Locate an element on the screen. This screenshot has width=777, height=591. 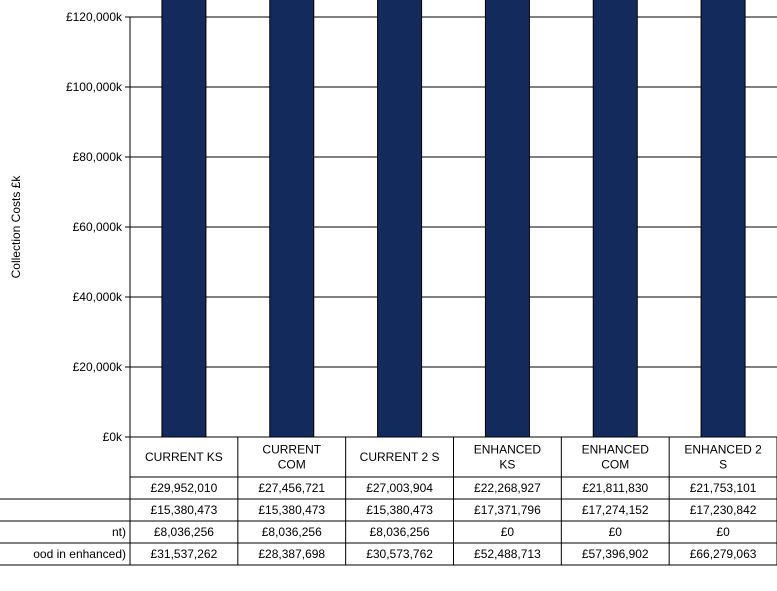
y-tick-label: £0k is located at coordinates (113, 437).